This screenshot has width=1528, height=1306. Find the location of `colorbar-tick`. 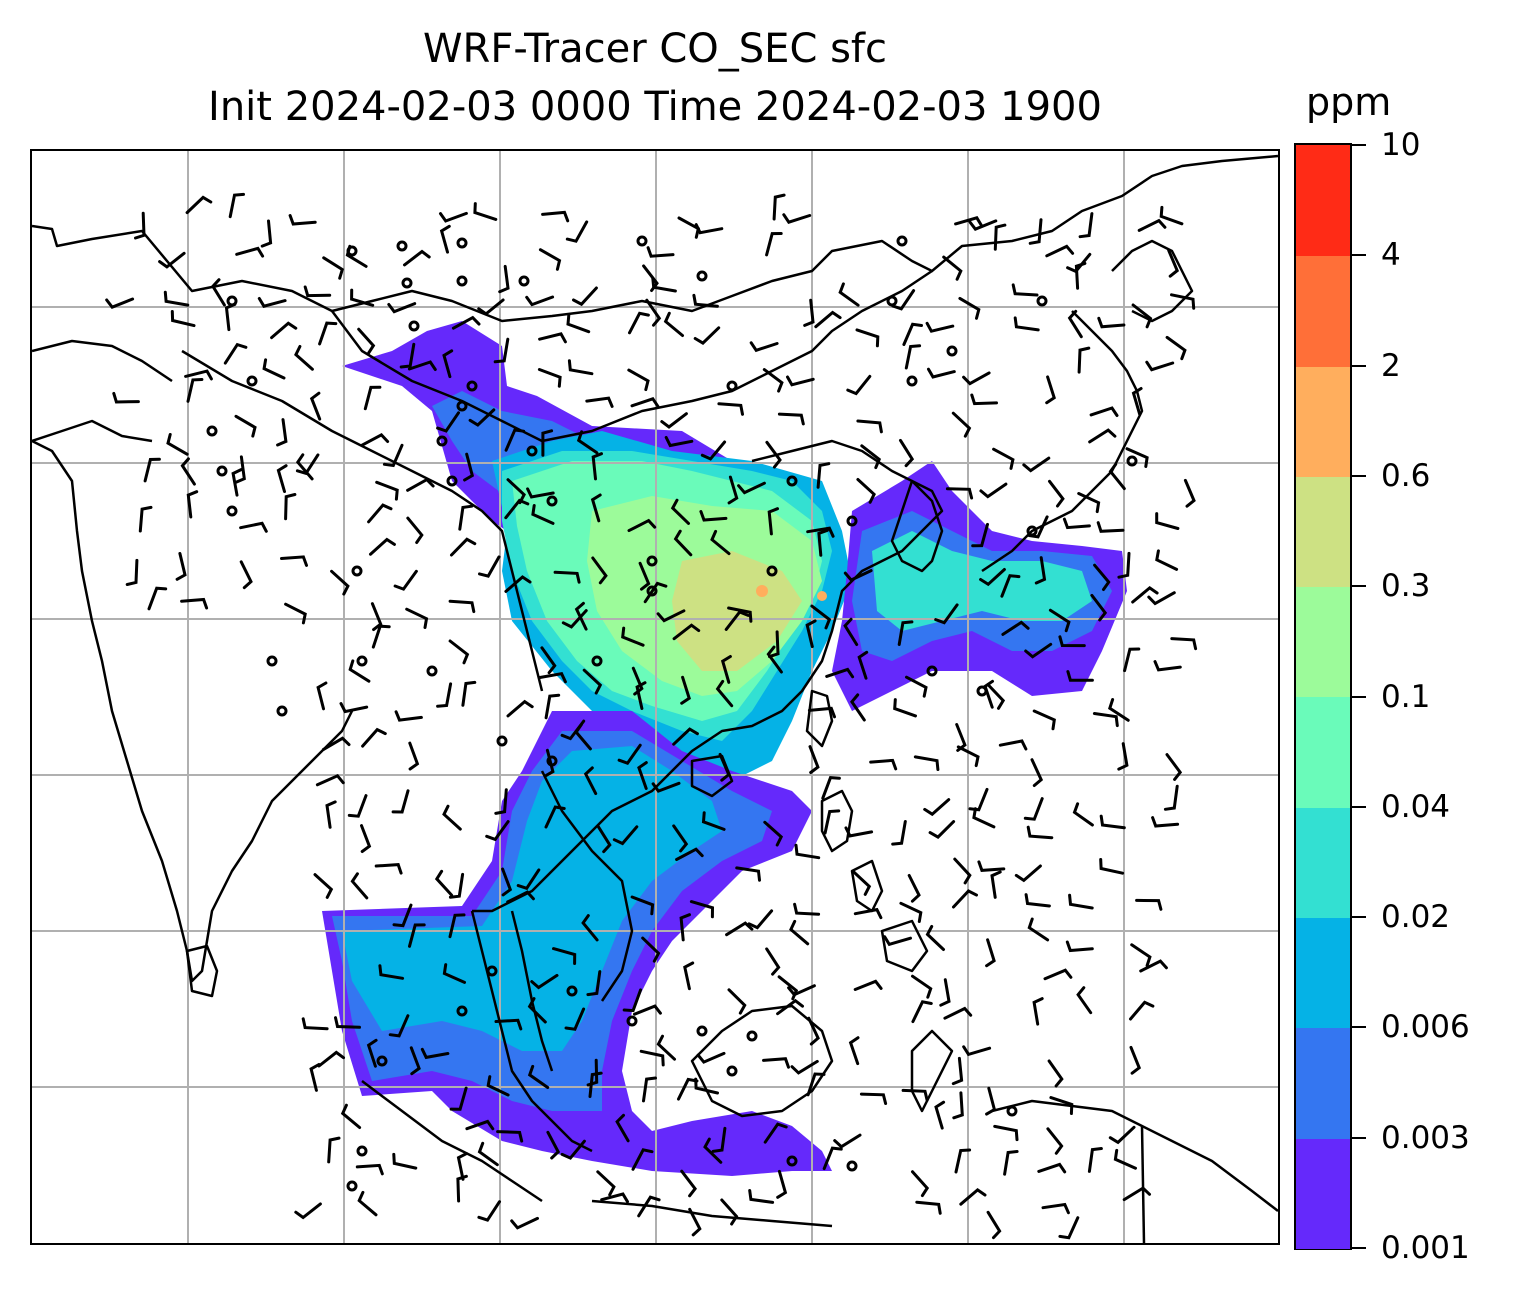

colorbar-tick is located at coordinates (1359, 1137).